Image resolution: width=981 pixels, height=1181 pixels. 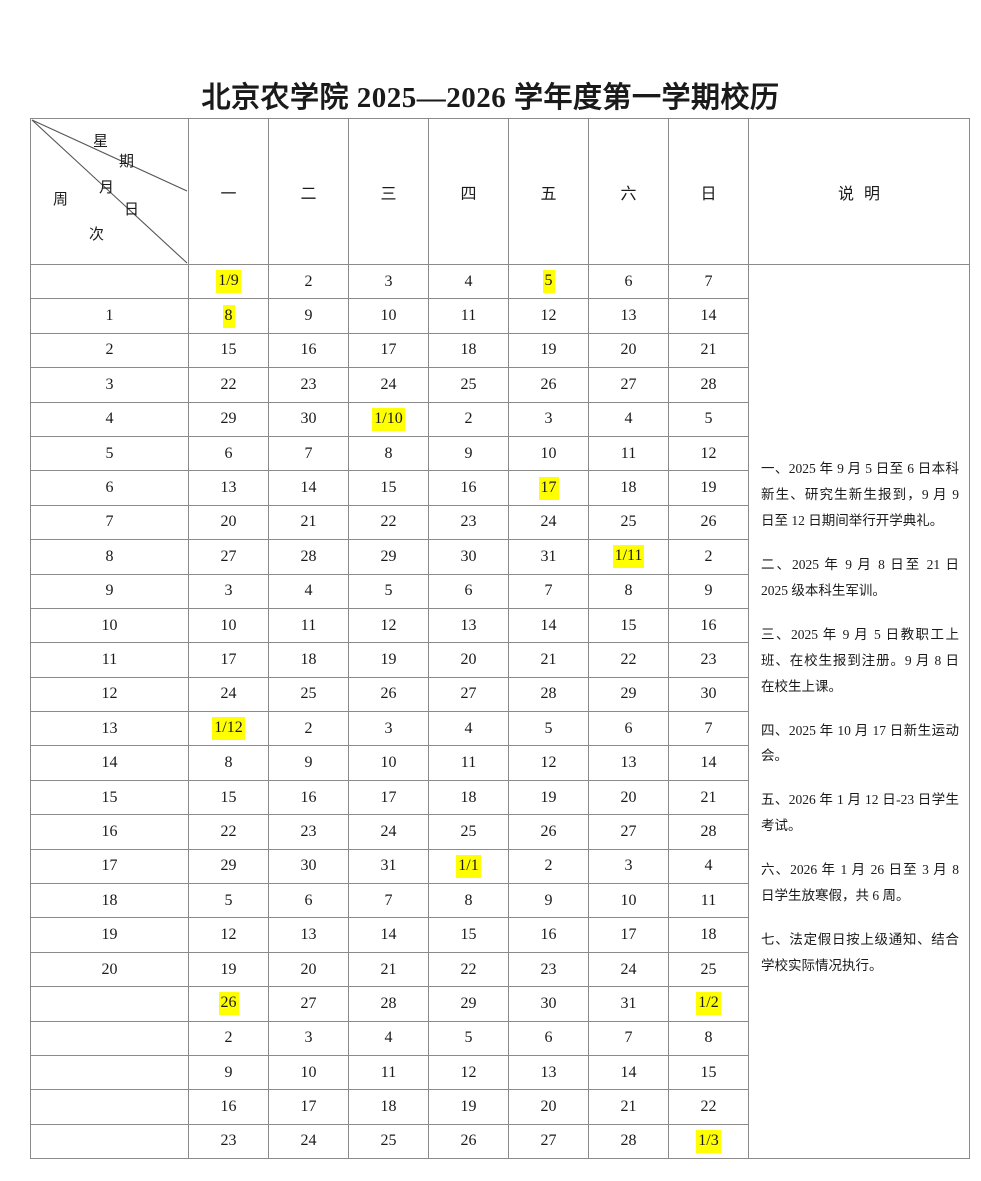 I want to click on week-number-cell: 17, so click(x=109, y=866).